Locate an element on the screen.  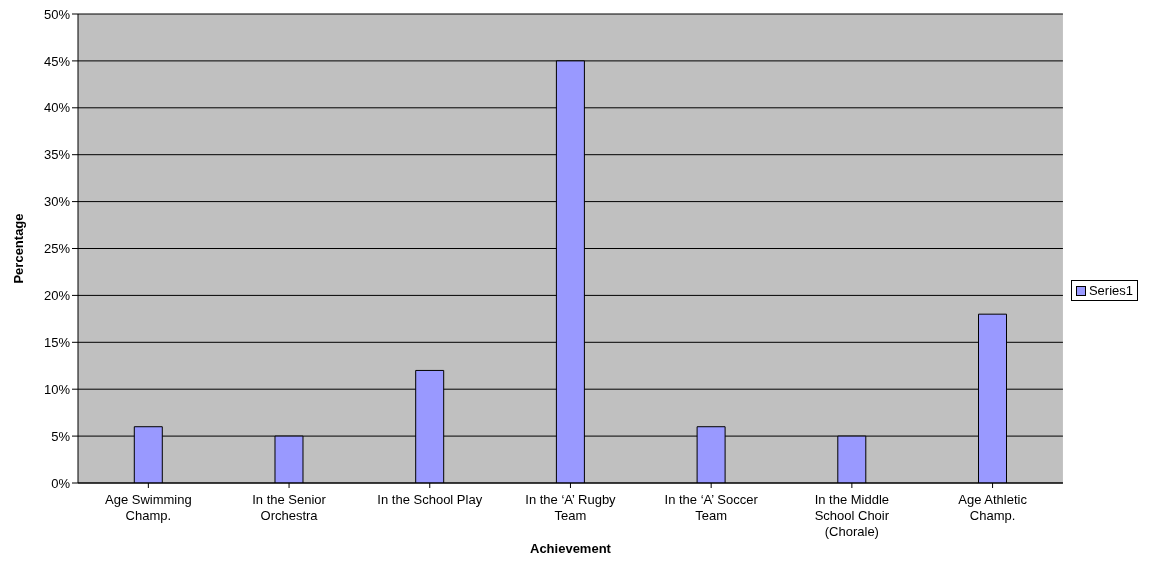
y-tick-label: 25% is located at coordinates (57, 249).